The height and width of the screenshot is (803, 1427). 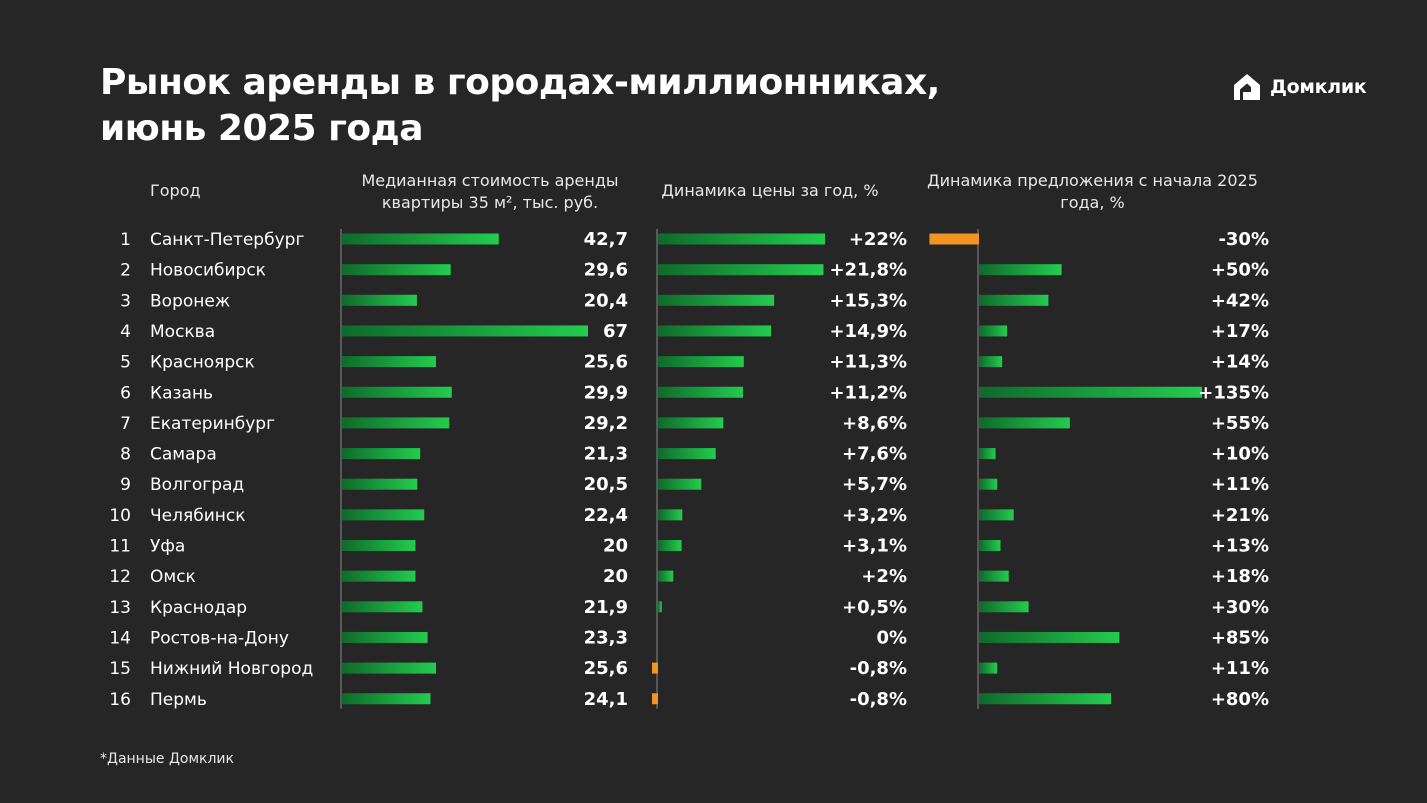 What do you see at coordinates (606, 637) in the screenshot?
I see `rent-value-label: 23,3` at bounding box center [606, 637].